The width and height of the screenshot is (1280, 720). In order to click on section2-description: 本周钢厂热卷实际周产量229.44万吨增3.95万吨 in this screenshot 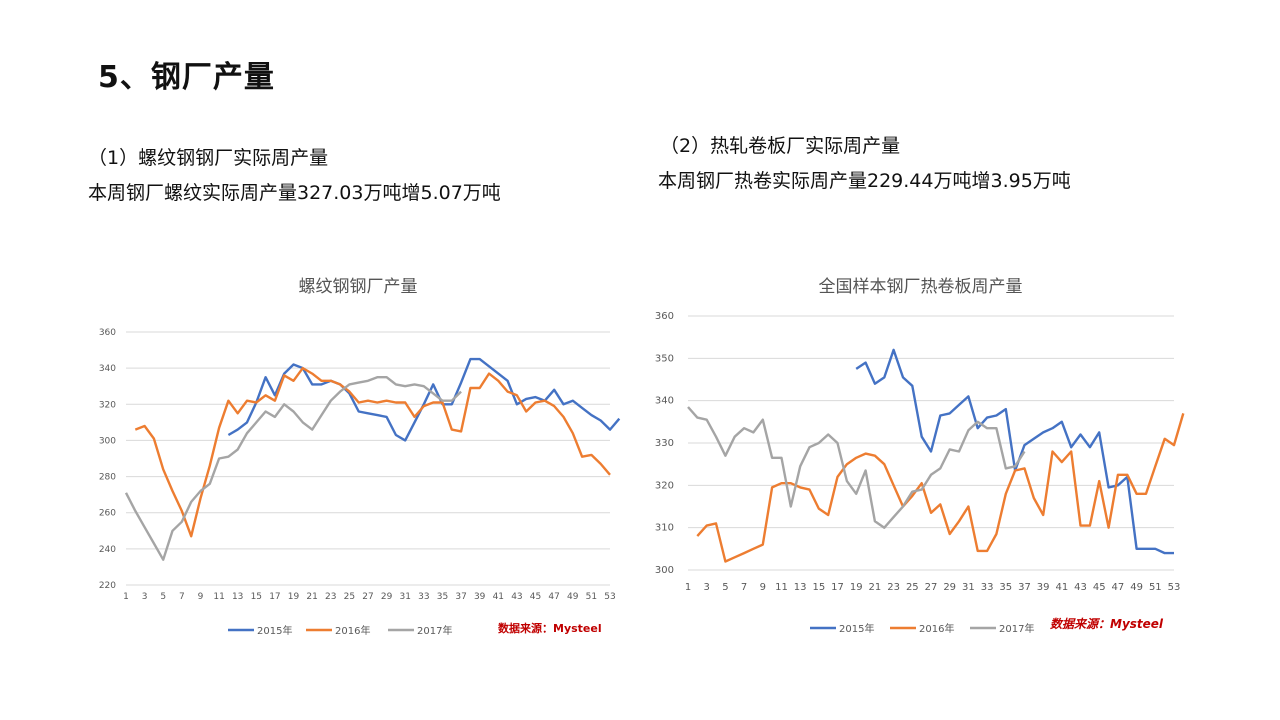, I will do `click(864, 181)`.